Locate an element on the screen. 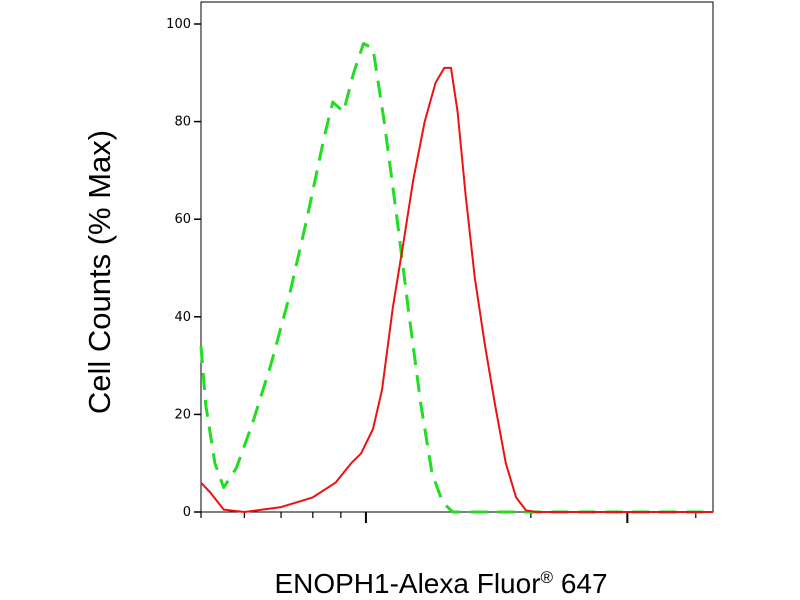 This screenshot has width=800, height=600. y-tick-label: 100 is located at coordinates (178, 24).